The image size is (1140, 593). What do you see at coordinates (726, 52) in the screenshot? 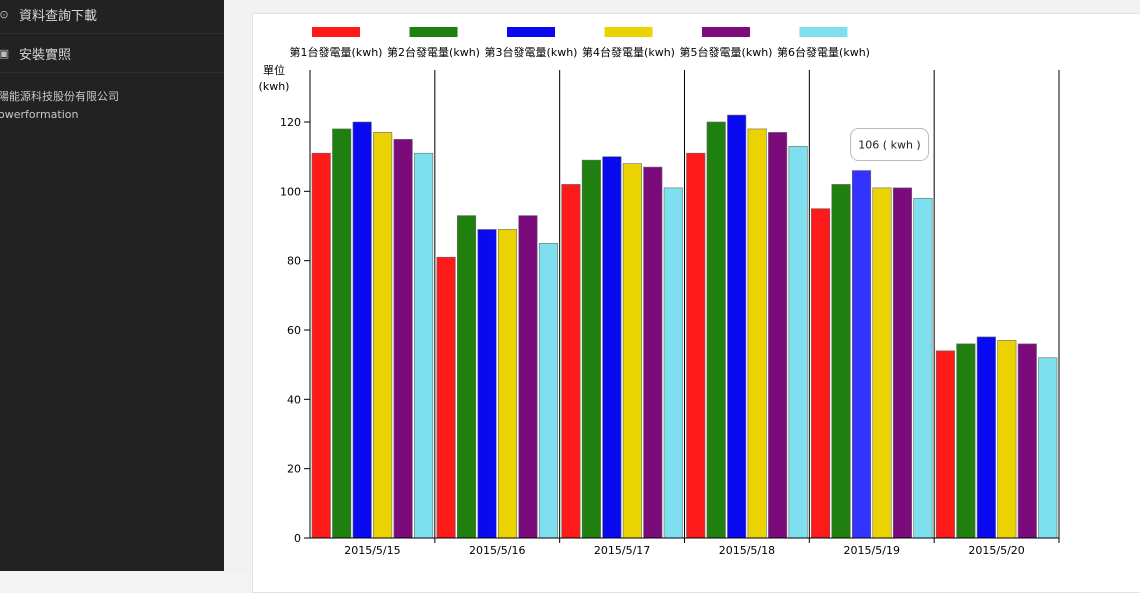
I see `legend-label-5: 第5台發電量(kwh)` at bounding box center [726, 52].